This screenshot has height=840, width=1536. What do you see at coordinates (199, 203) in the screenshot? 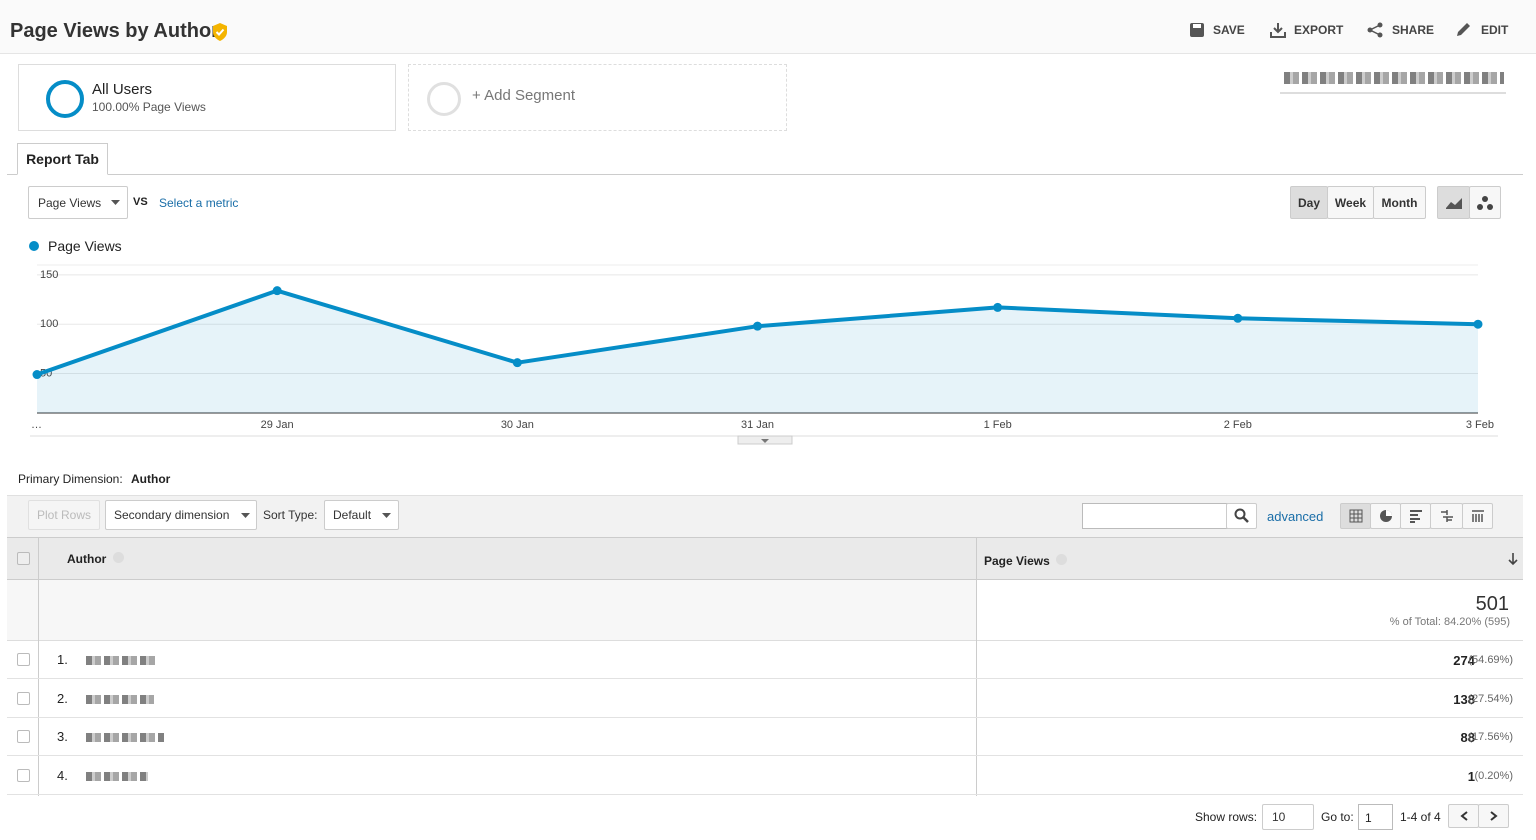
I see `select-metric-link: Select a metric` at bounding box center [199, 203].